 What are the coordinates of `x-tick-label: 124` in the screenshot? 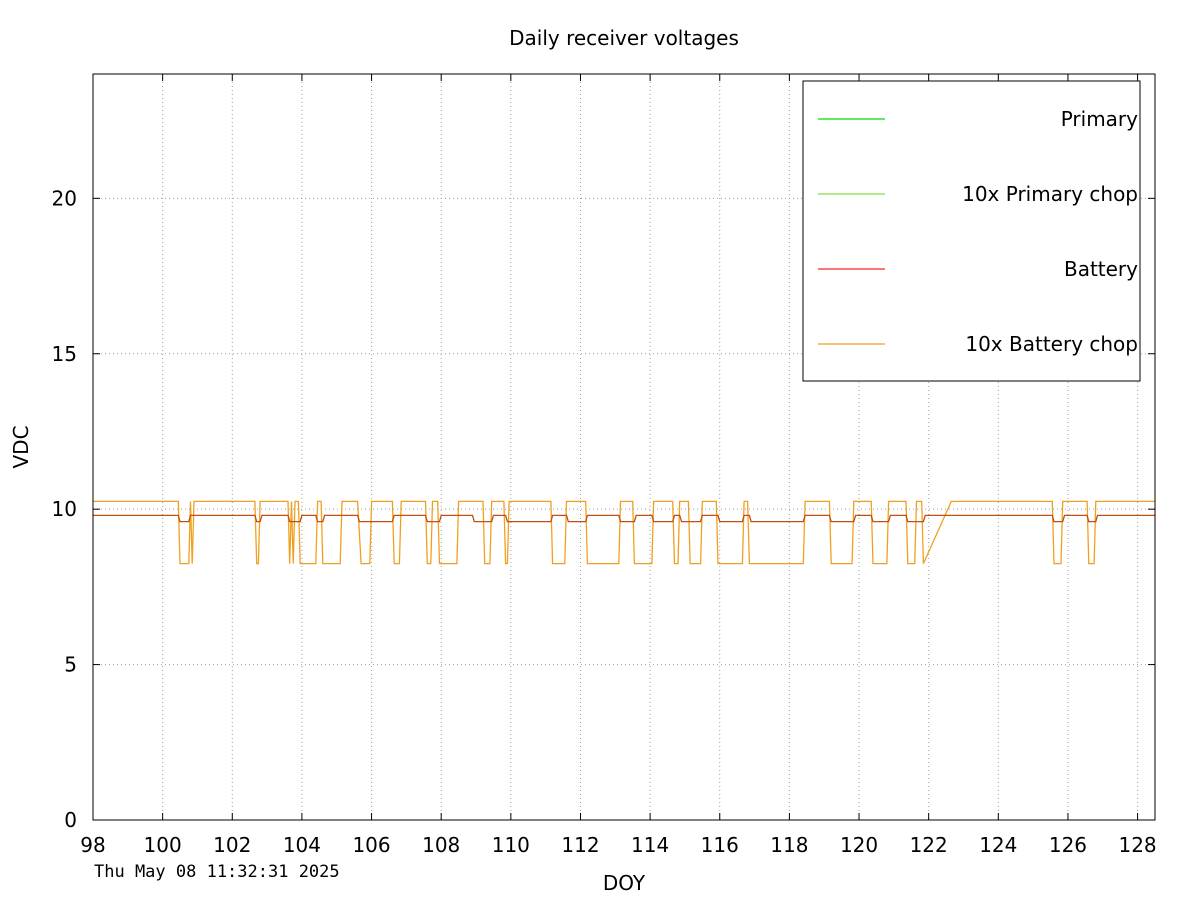 It's located at (998, 845).